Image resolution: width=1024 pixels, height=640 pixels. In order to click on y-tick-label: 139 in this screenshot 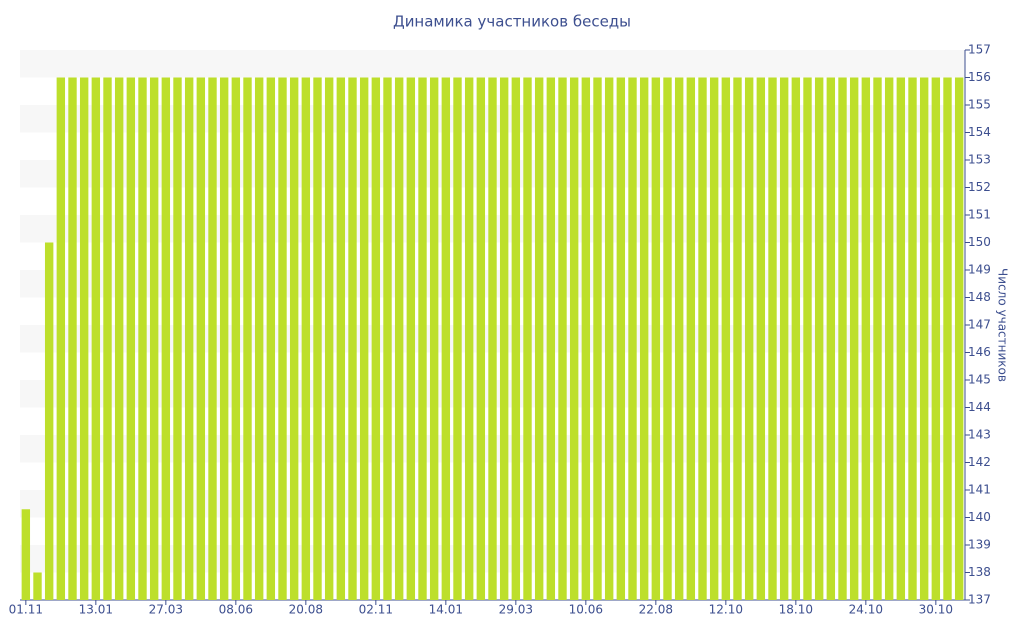, I will do `click(979, 545)`.